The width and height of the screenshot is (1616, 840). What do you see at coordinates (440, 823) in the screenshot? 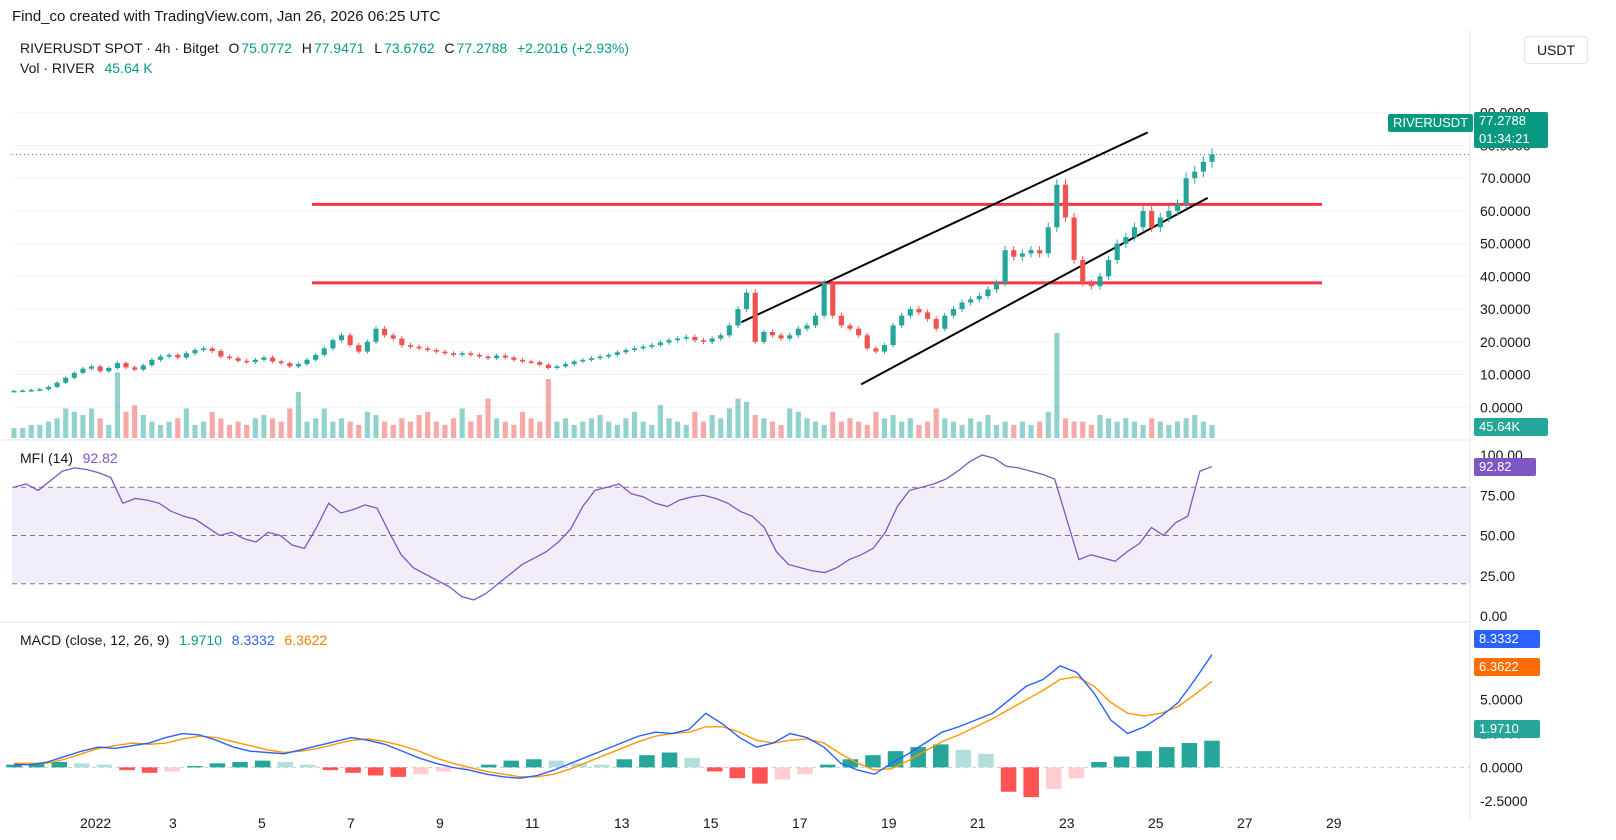
I see `time-tick-label: 9` at bounding box center [440, 823].